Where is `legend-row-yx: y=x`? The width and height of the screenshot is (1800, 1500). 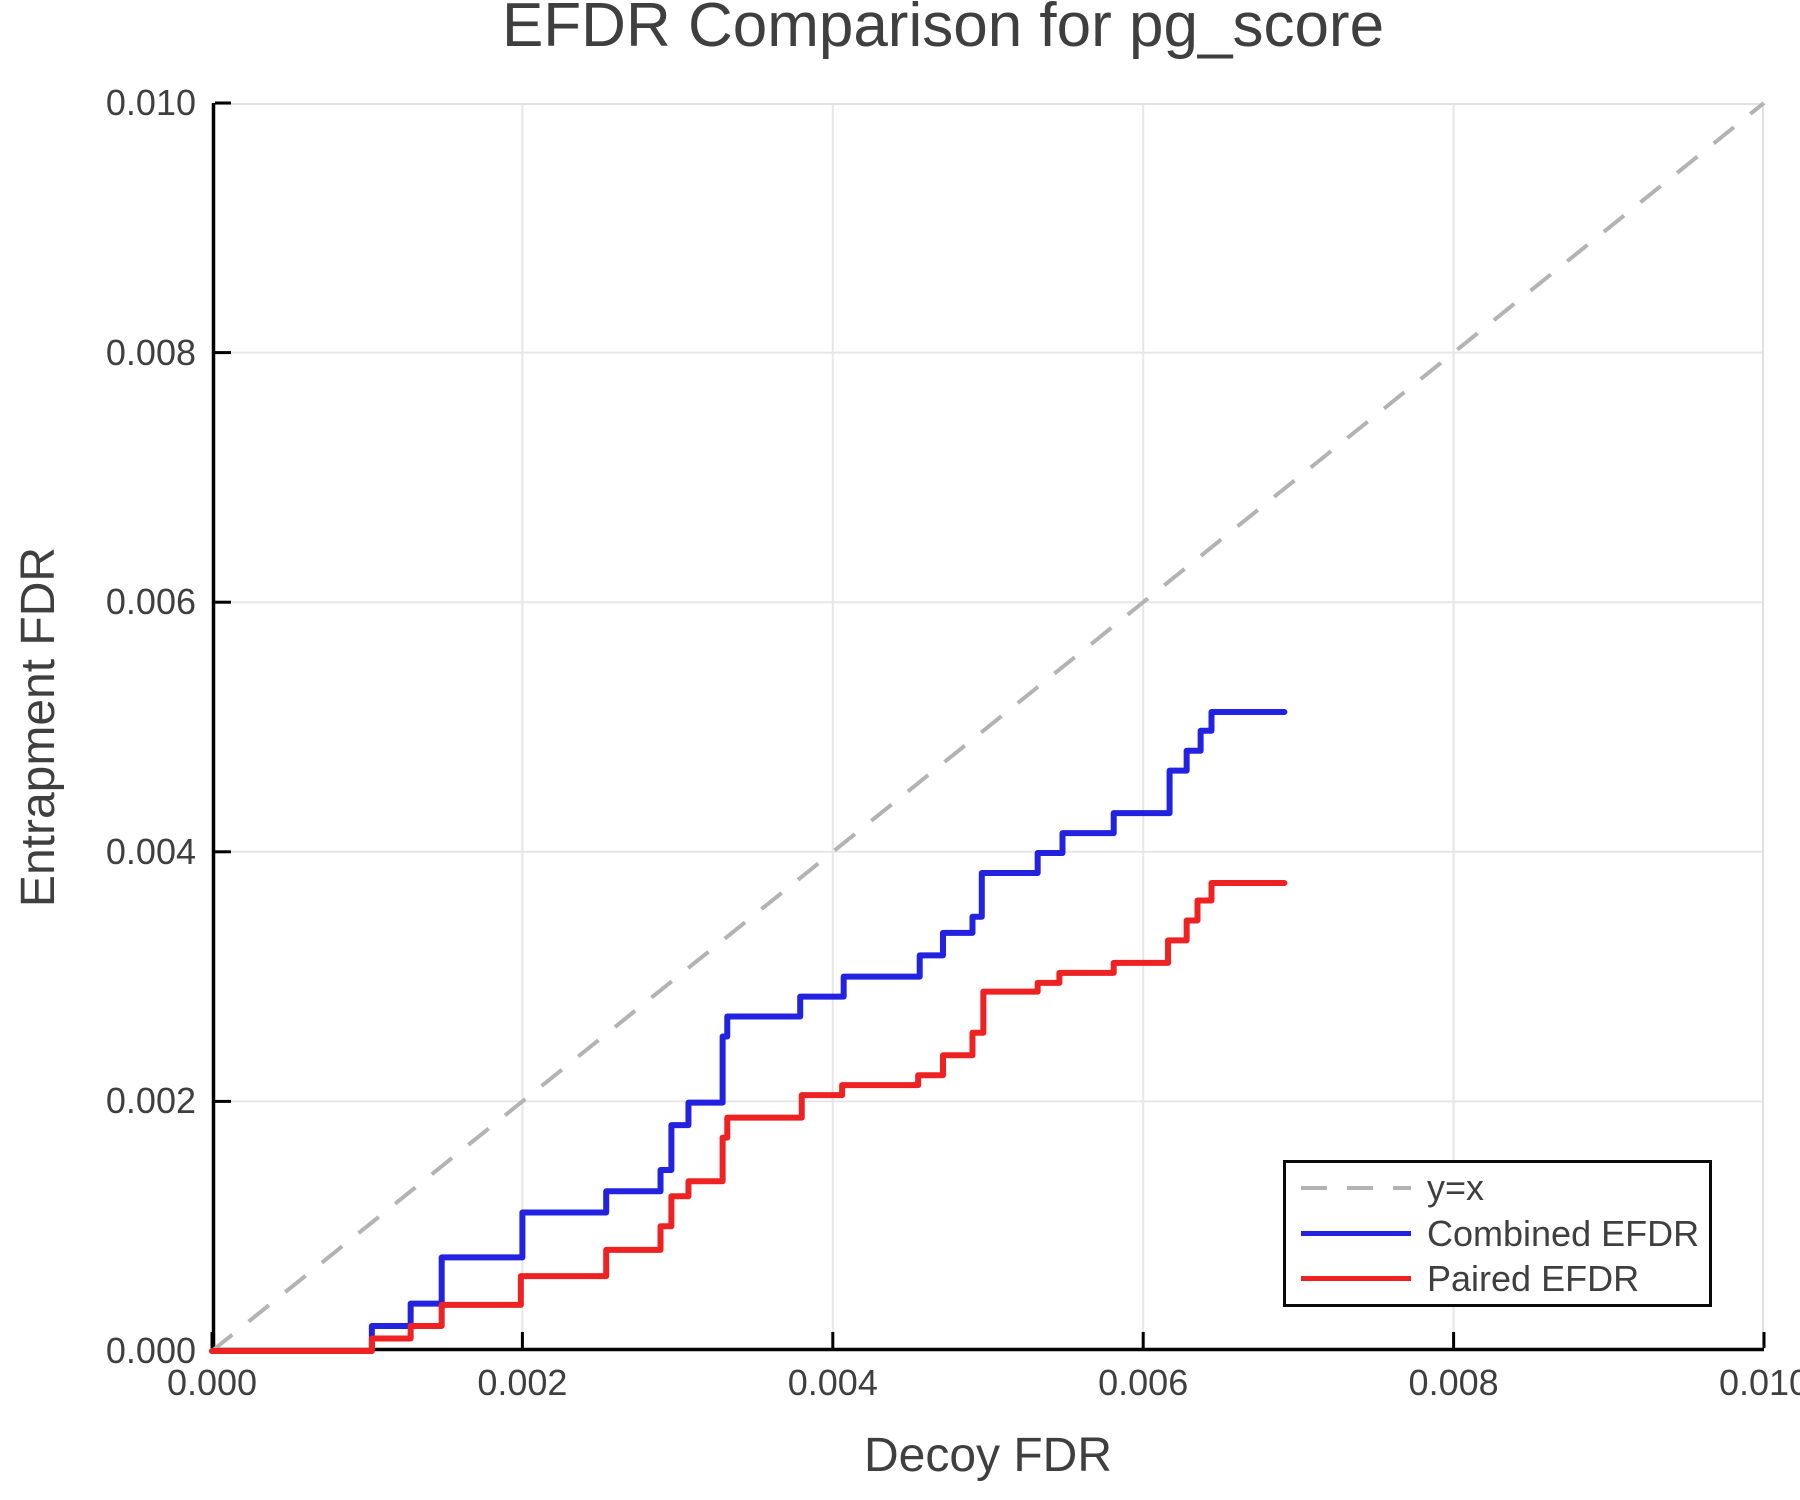 legend-row-yx: y=x is located at coordinates (1505, 1188).